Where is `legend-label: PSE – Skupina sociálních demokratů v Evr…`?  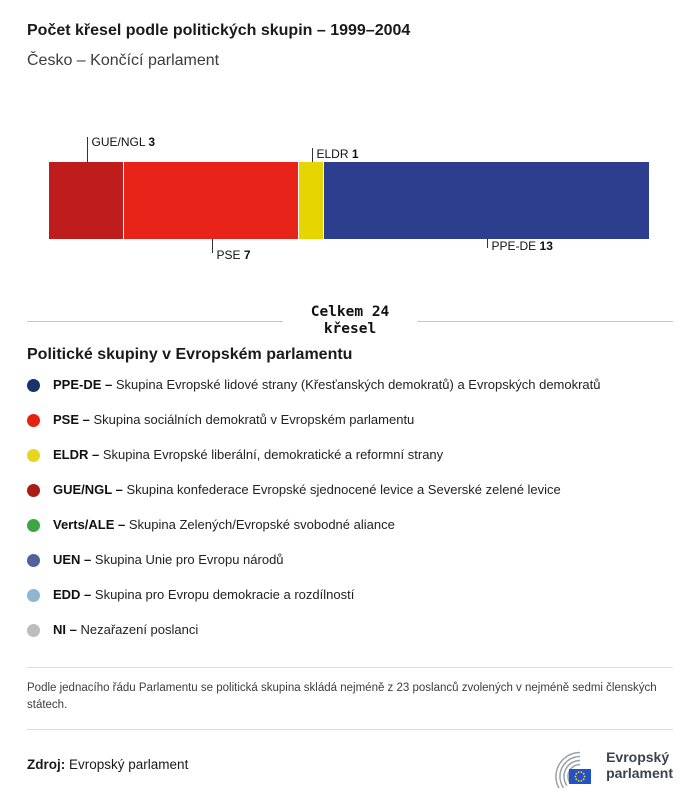
legend-label: PSE – Skupina sociálních demokratů v Evr… is located at coordinates (234, 420).